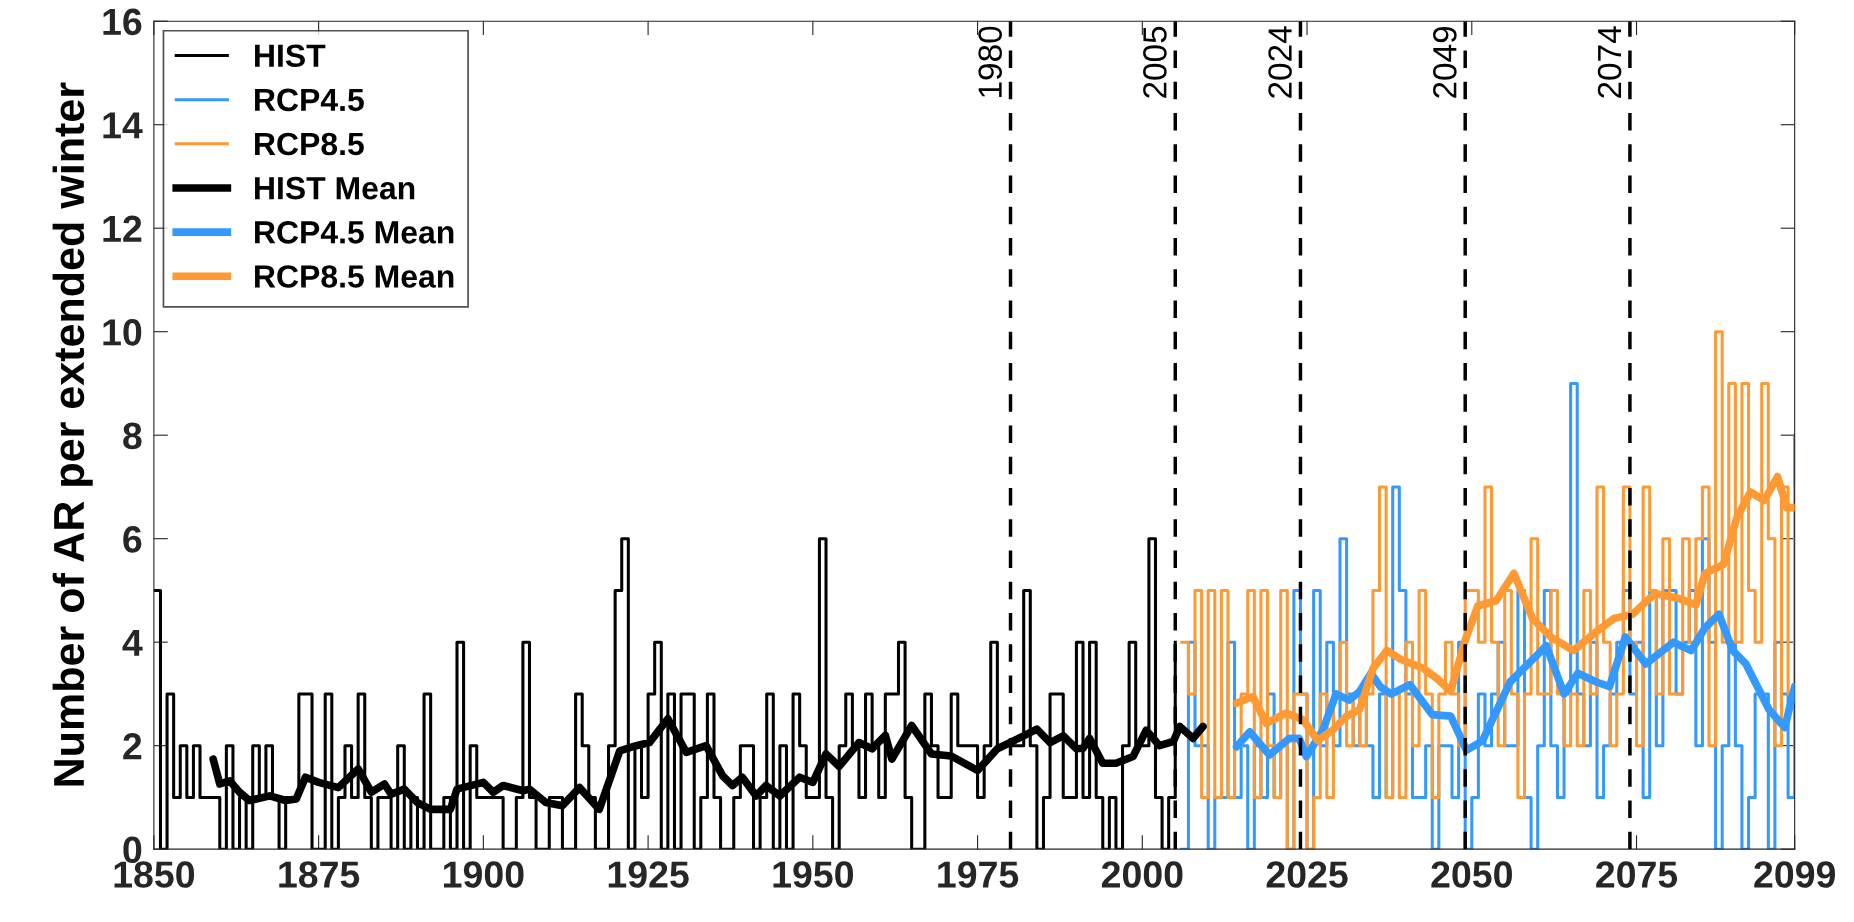 This screenshot has width=1854, height=922. I want to click on ref-line-label: 2074, so click(1609, 62).